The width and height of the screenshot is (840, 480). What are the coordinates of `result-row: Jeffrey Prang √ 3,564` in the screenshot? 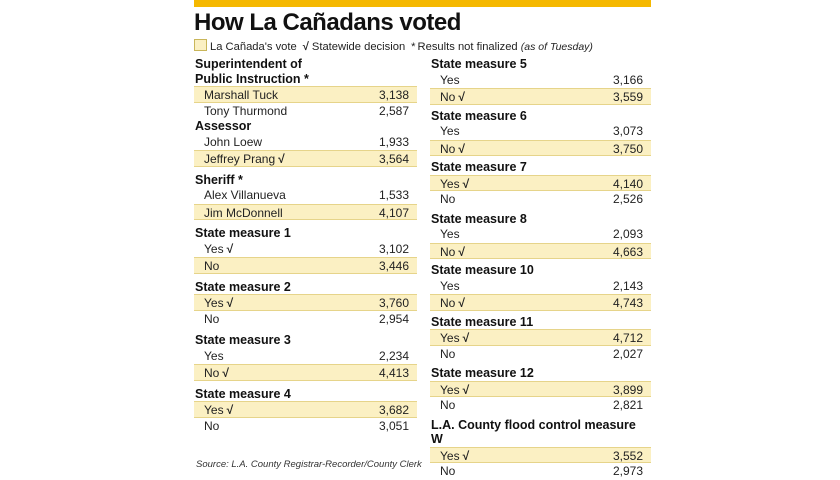 It's located at (305, 158).